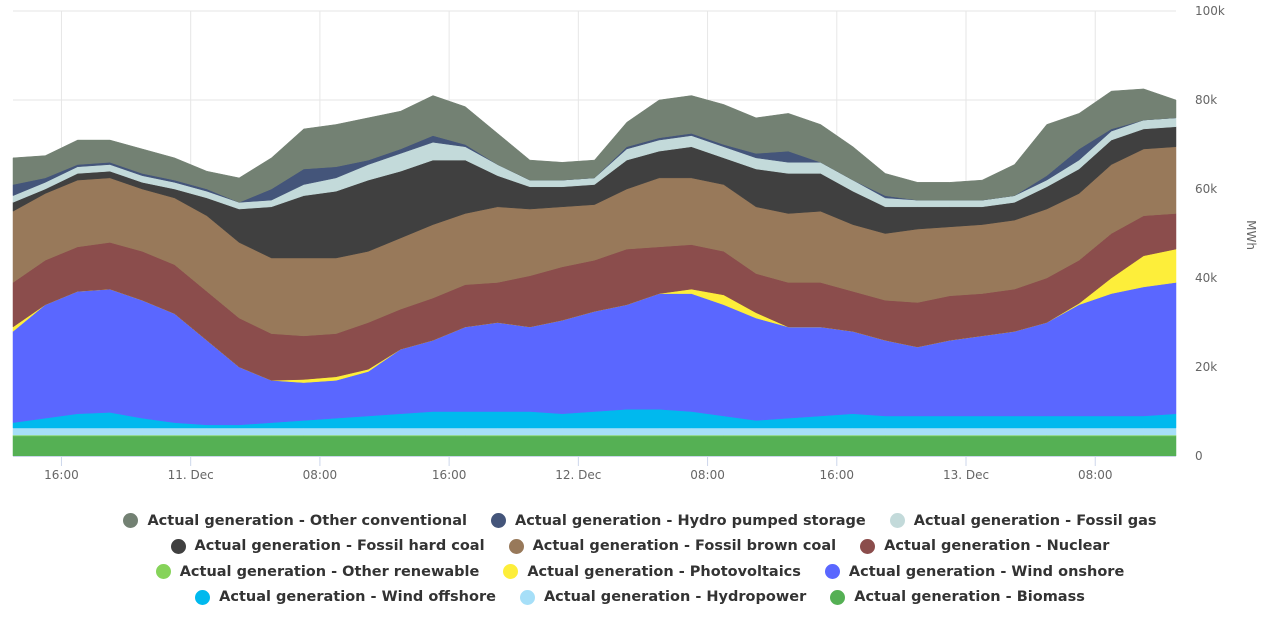 The width and height of the screenshot is (1280, 640). I want to click on legend-item: Actual generation - Other renewable, so click(317, 571).